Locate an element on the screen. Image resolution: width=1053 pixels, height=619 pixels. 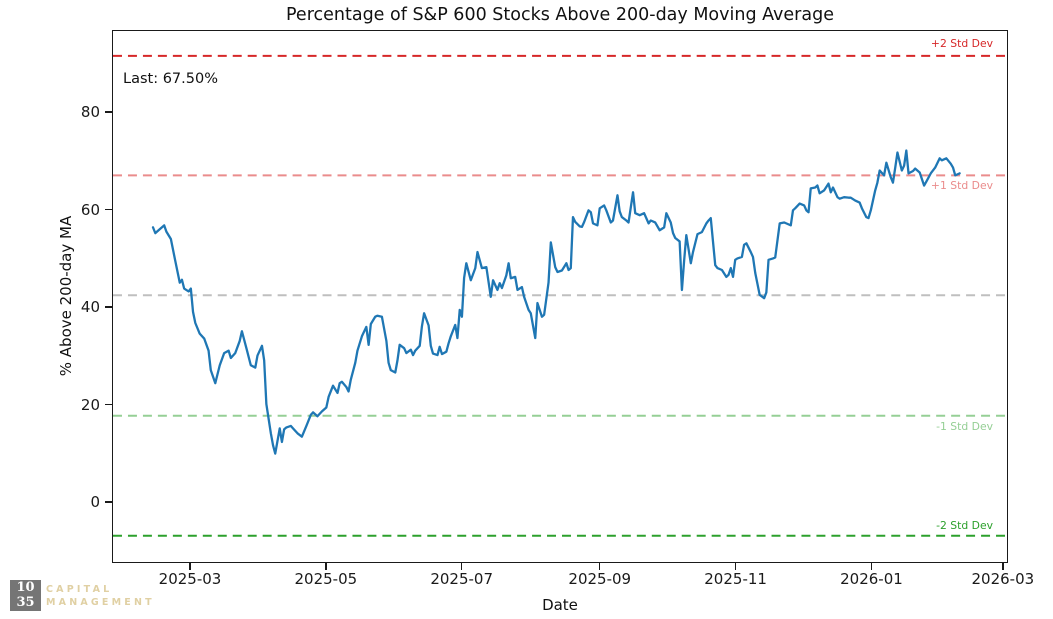
logo-badge-top: 10 is located at coordinates (25, 587).